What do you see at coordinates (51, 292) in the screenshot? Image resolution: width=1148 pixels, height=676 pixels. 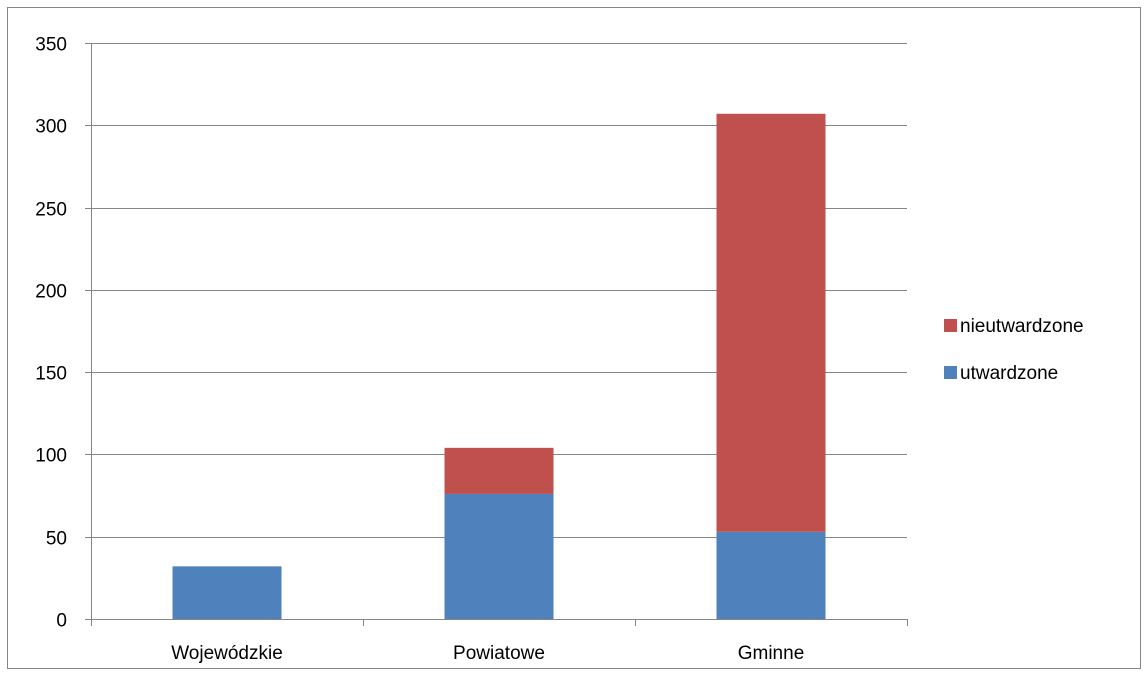 I see `y-tick-label: 200` at bounding box center [51, 292].